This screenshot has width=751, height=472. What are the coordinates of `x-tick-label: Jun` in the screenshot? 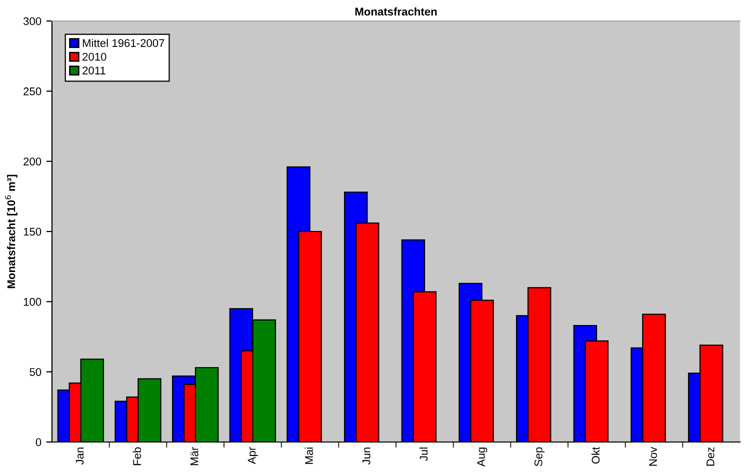 It's located at (366, 456).